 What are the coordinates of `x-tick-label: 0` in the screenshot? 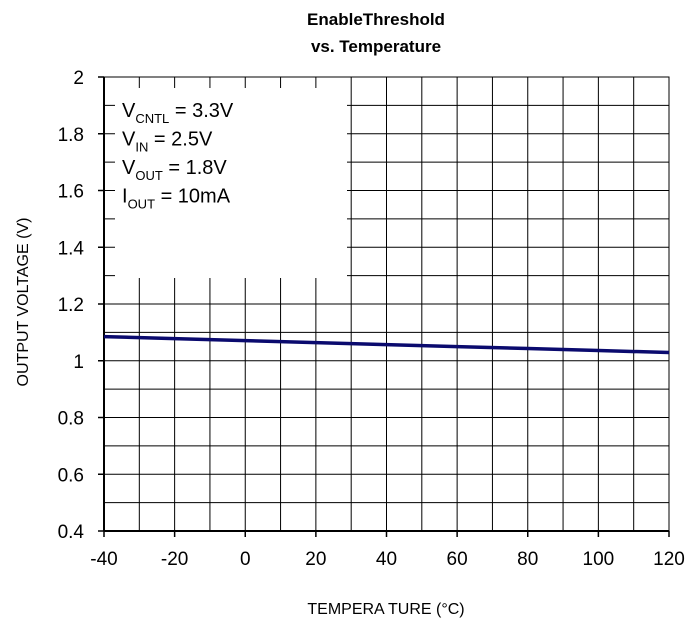 It's located at (245, 559).